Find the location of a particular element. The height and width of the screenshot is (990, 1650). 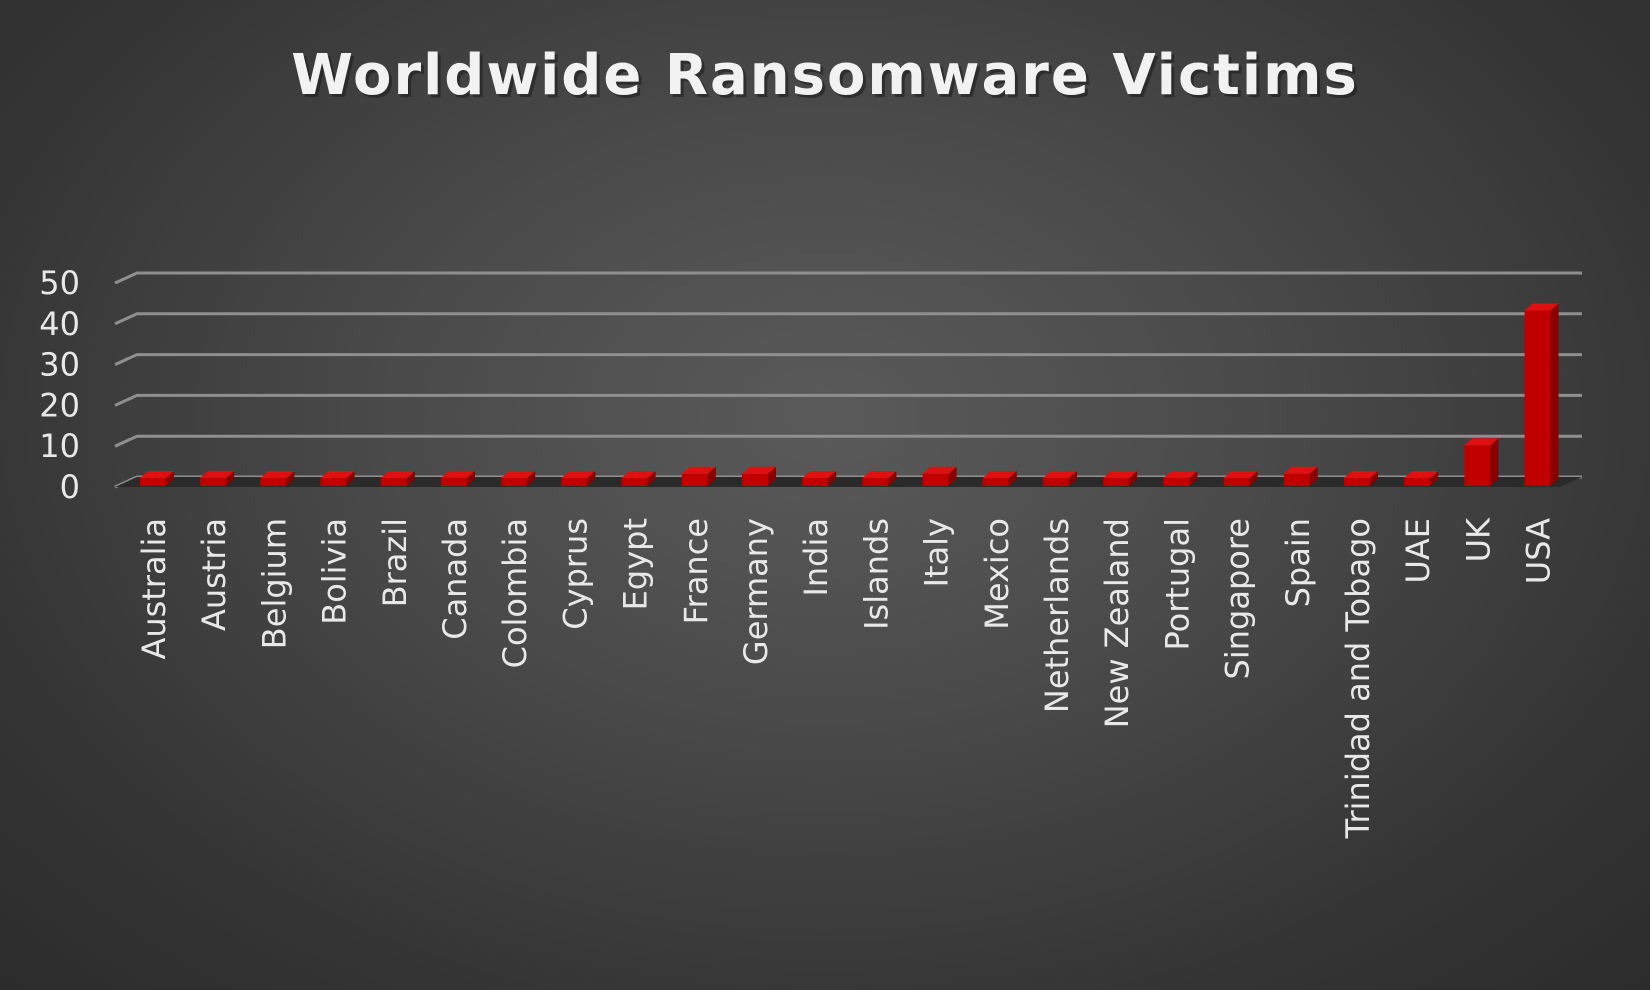

floor-plane is located at coordinates (848, 482).